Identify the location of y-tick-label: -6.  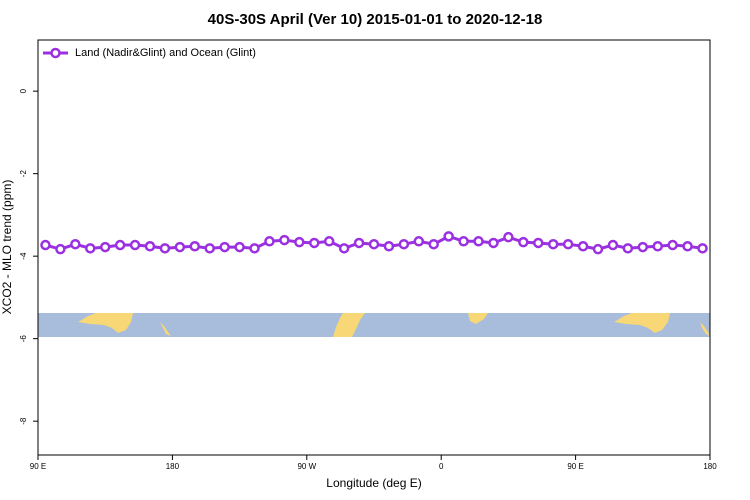
(23, 339).